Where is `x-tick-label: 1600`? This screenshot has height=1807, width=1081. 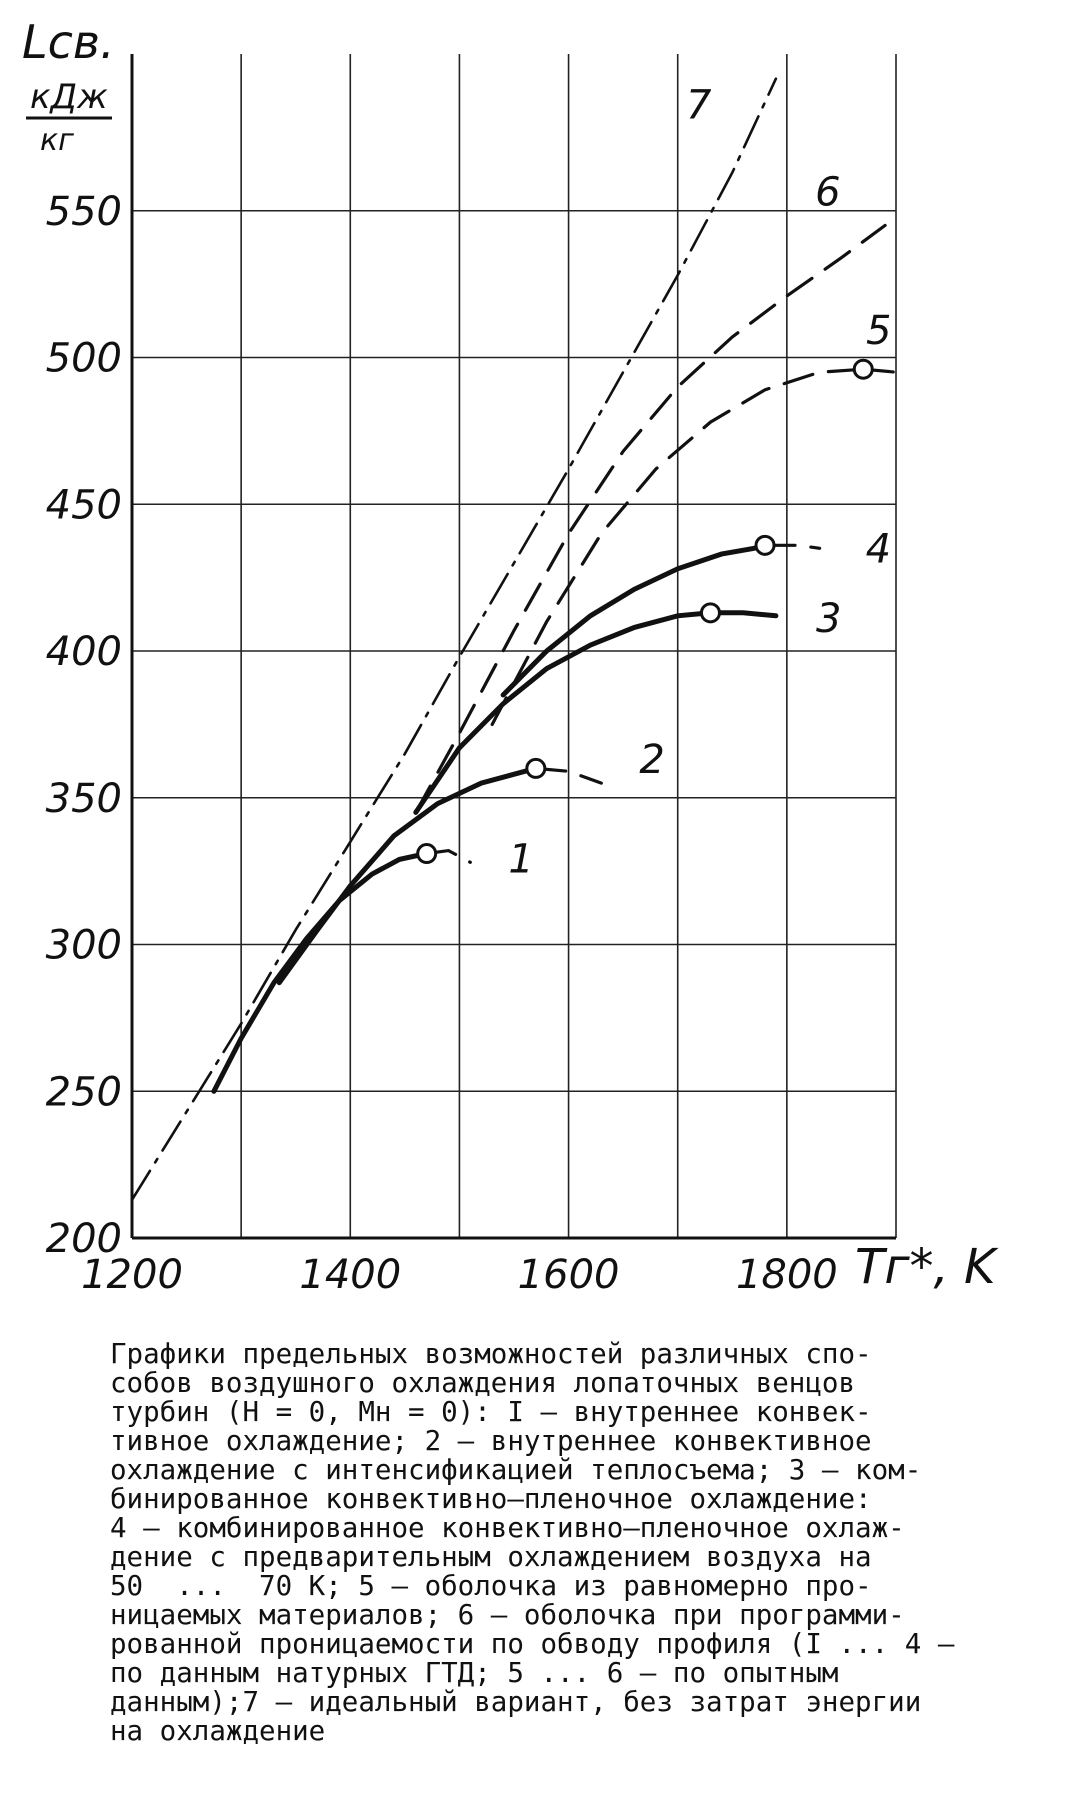
x-tick-label: 1600 is located at coordinates (569, 1275).